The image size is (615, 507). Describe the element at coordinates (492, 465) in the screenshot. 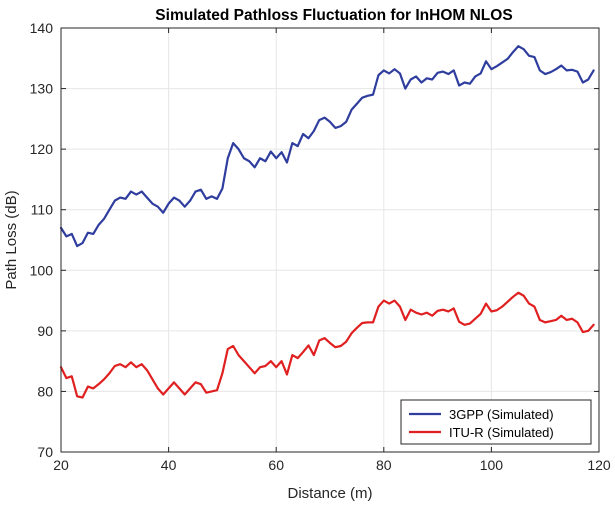

I see `x-tick-label: 100` at that location.